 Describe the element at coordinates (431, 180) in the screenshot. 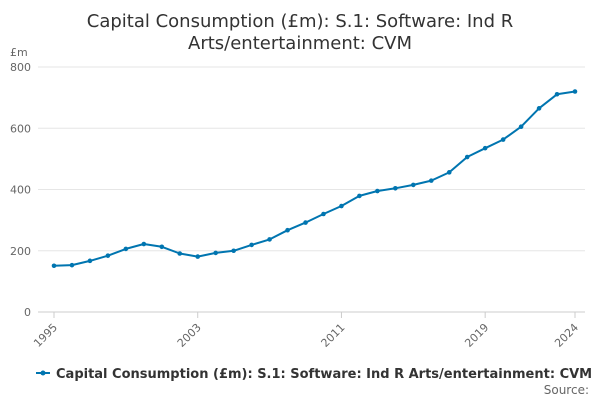

I see `data-point-2016` at that location.